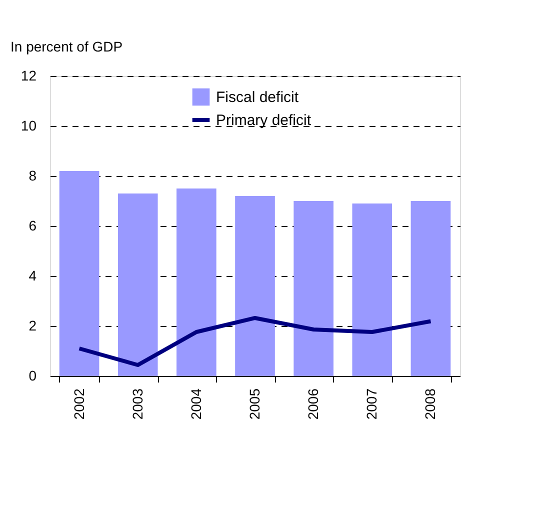 The width and height of the screenshot is (535, 523). Describe the element at coordinates (32, 226) in the screenshot. I see `y-tick-label: 6` at that location.